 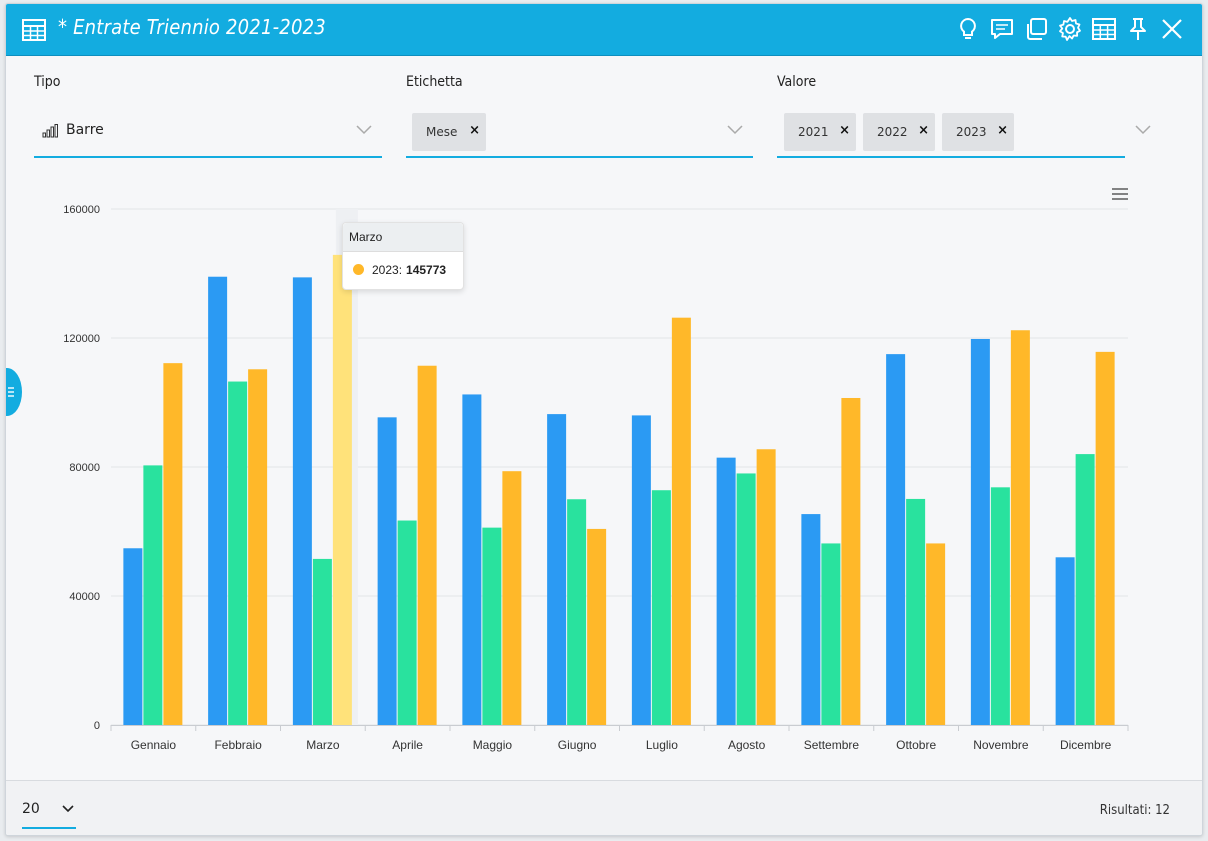 I want to click on bar-2023-febbraio, so click(x=258, y=547).